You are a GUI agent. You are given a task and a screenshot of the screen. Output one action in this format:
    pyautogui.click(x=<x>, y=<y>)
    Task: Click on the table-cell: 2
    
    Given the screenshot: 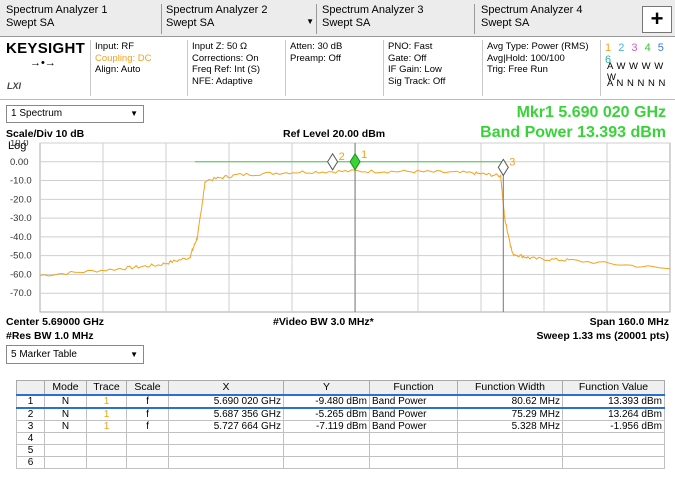 What is the action you would take?
    pyautogui.click(x=30, y=414)
    